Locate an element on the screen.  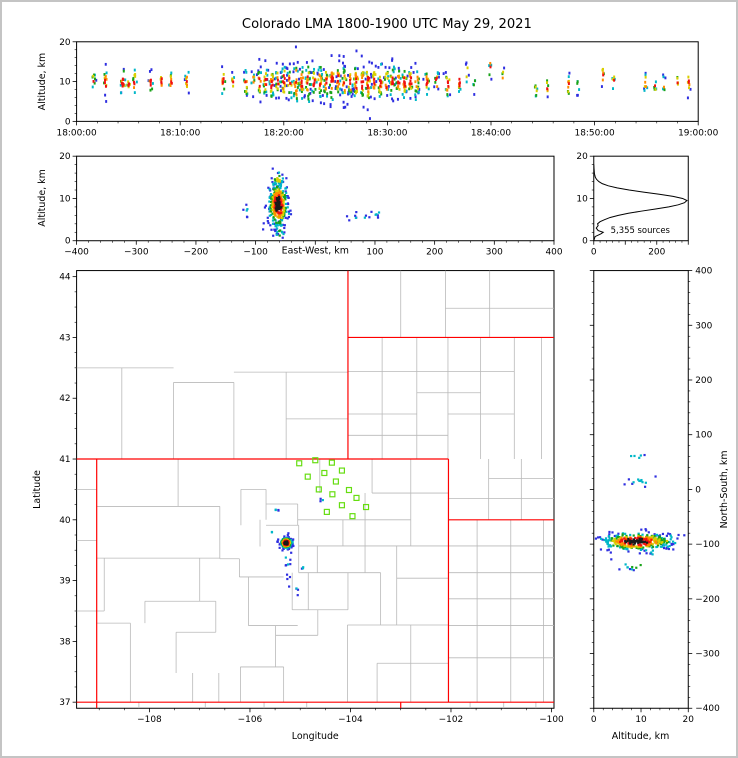
svg-text: 41 is located at coordinates (64, 460).